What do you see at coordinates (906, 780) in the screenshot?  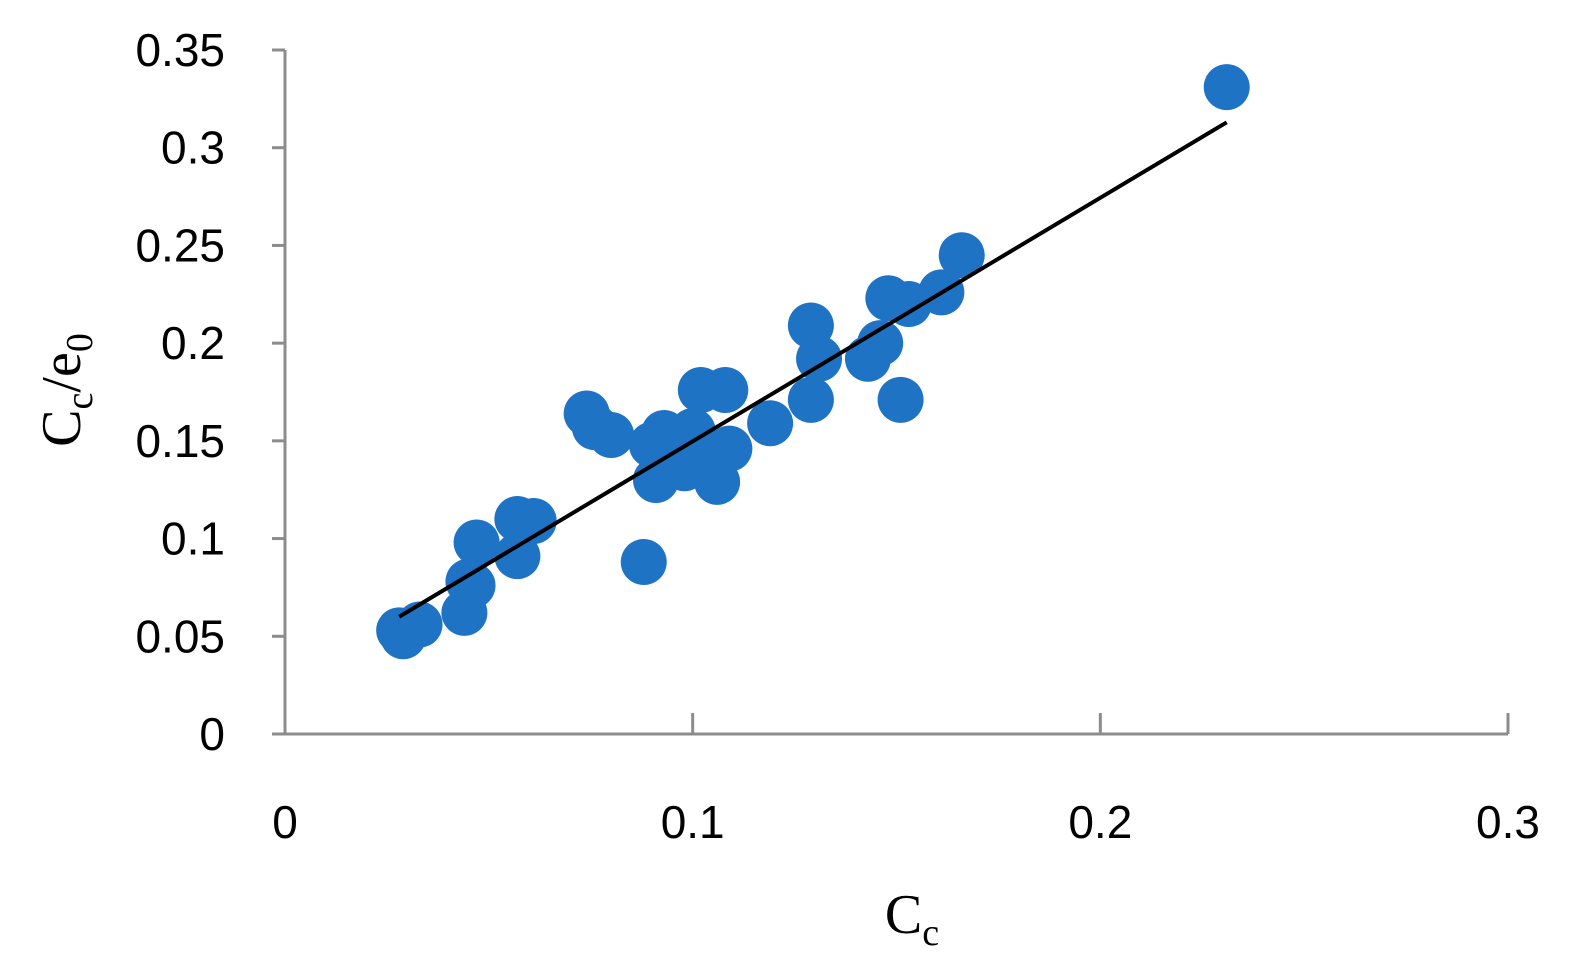 I see `x-ticks-group: 0 0.1 0.2 0.3` at bounding box center [906, 780].